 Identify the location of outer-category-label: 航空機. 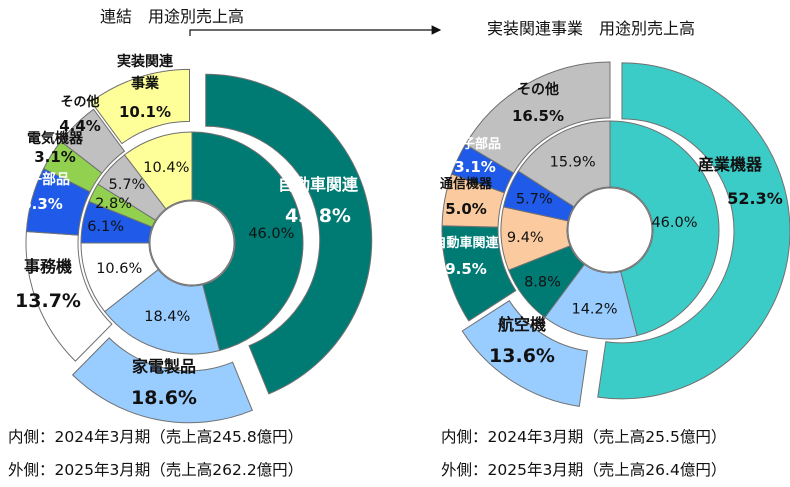
(522, 324).